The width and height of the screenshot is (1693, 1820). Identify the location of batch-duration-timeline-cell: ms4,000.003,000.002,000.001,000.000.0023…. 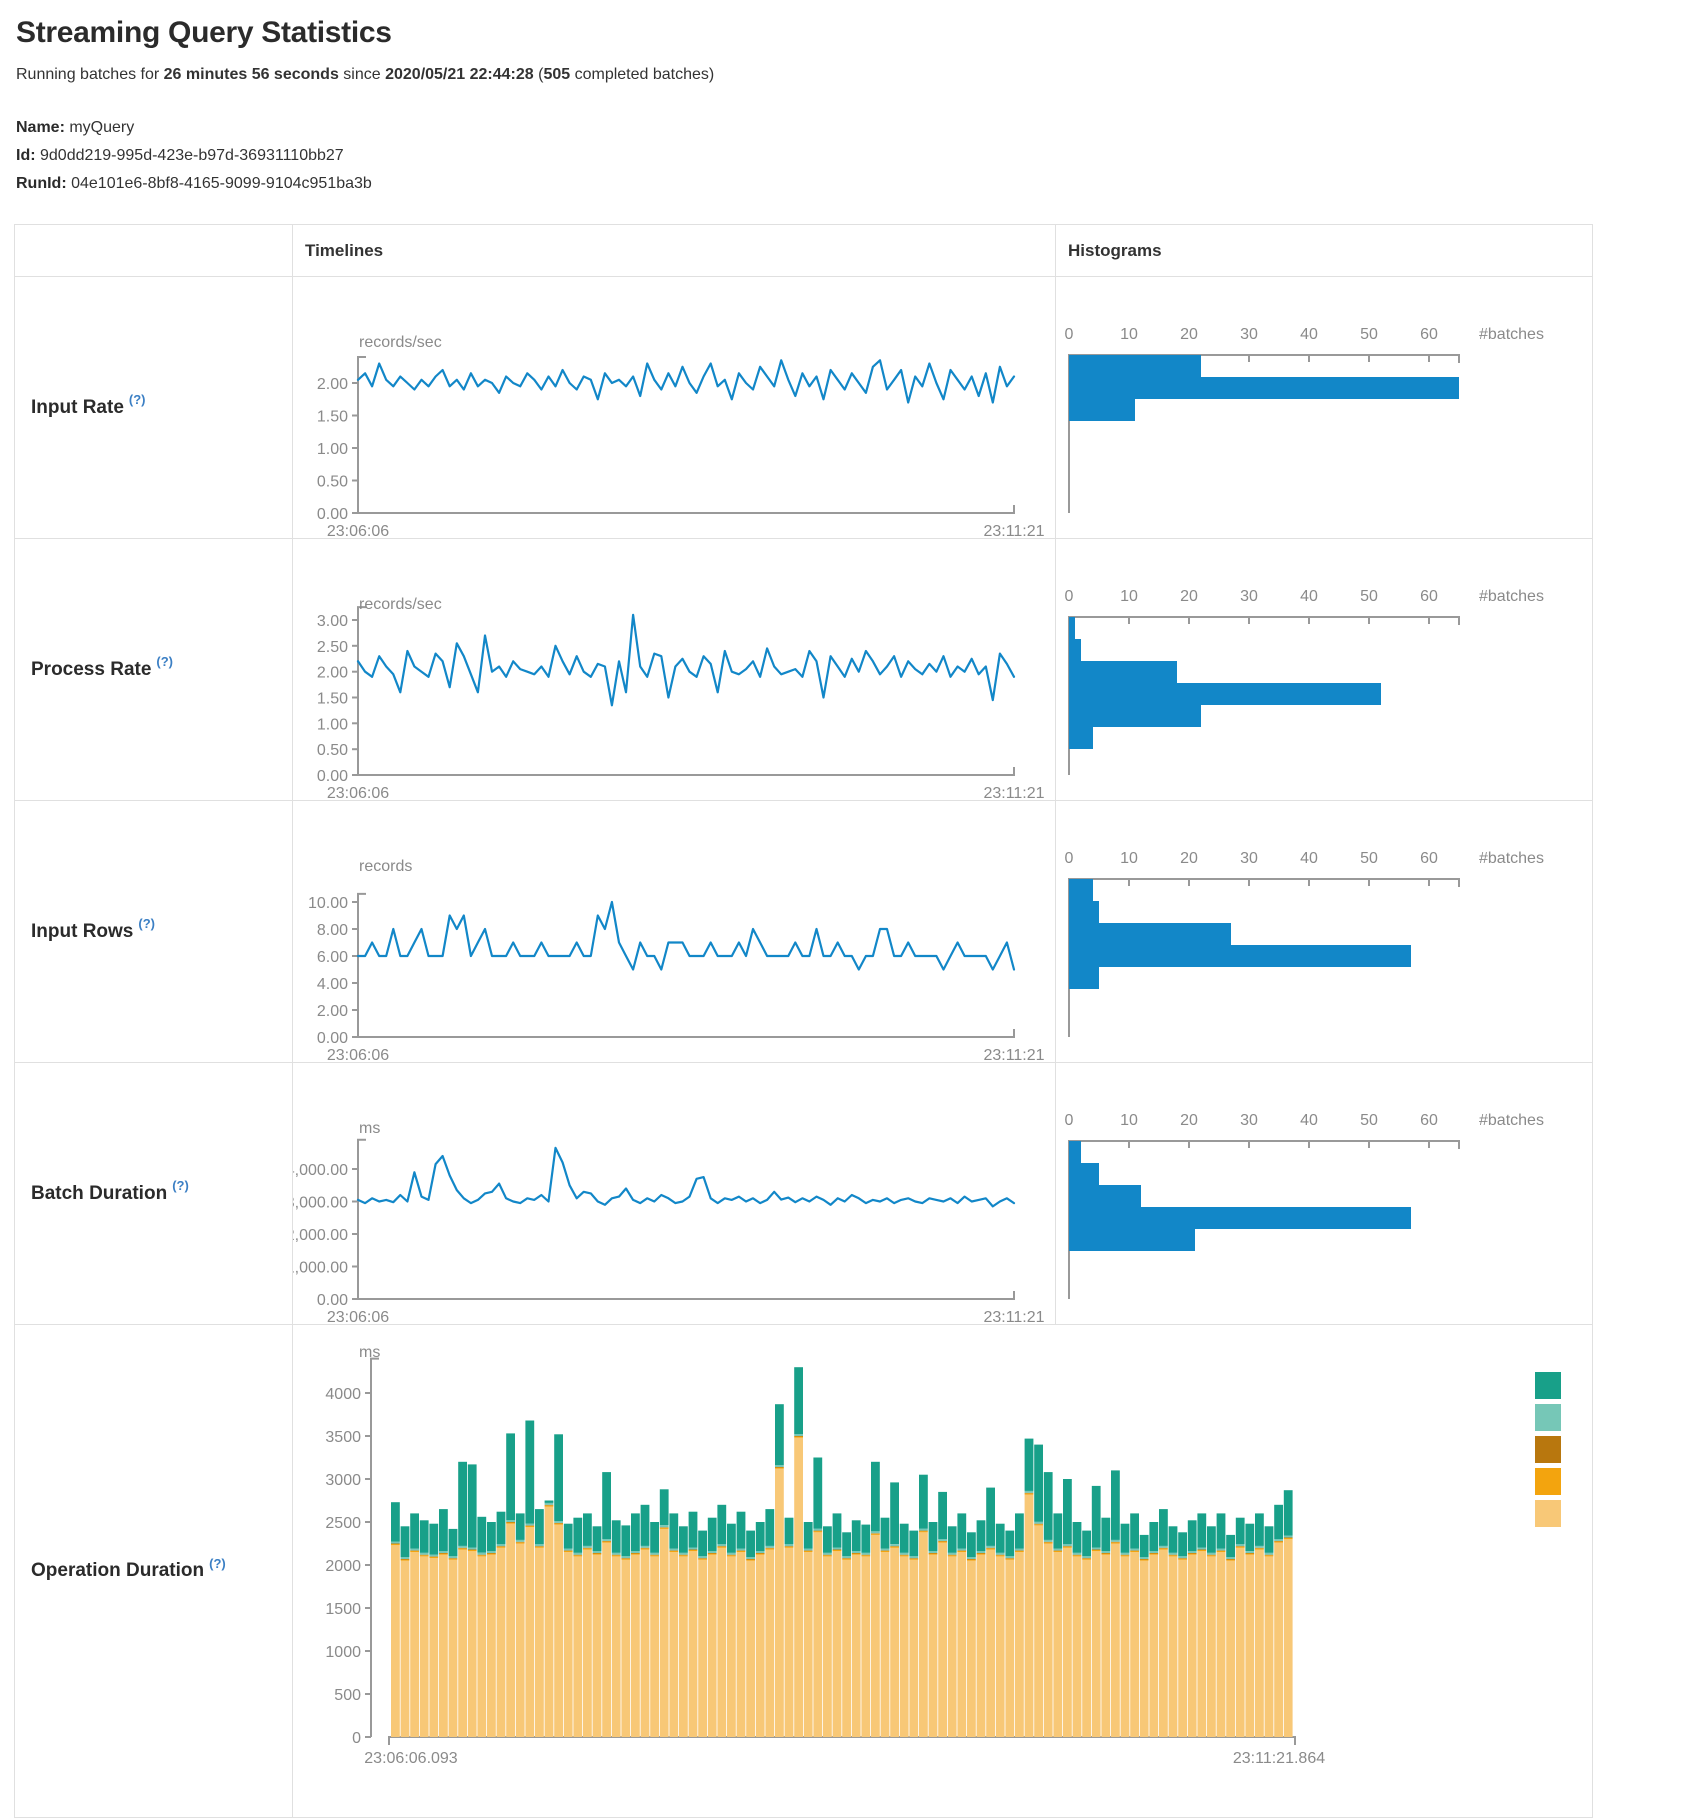
(674, 1194).